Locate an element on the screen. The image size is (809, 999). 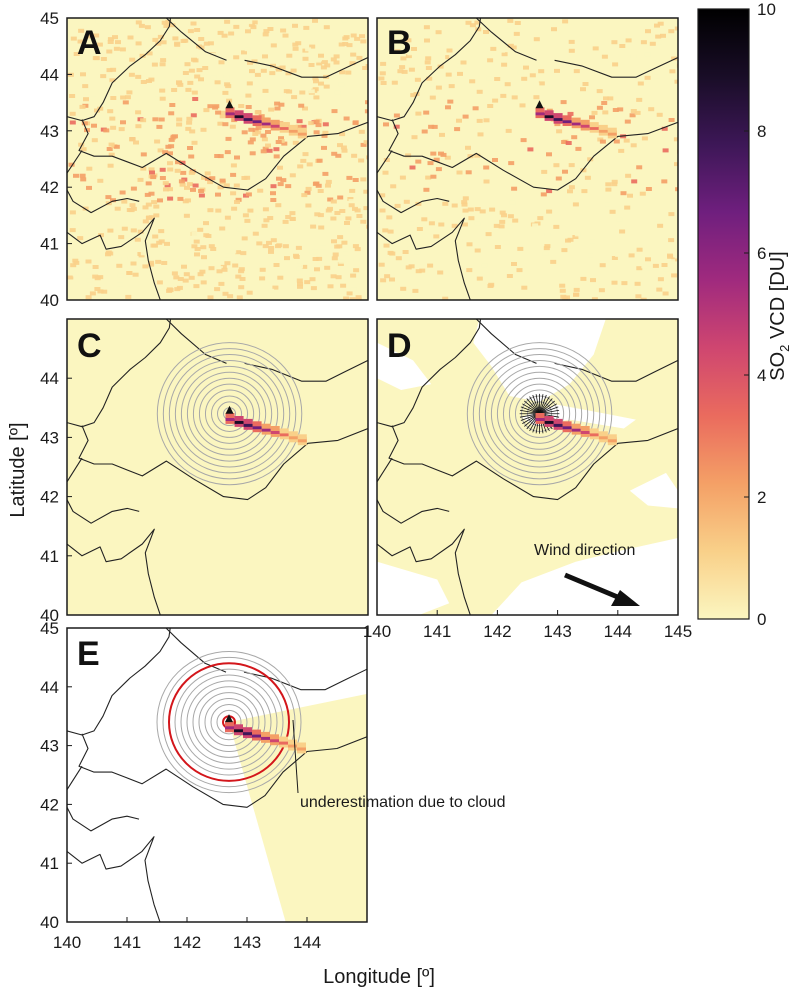
panel-c: C is located at coordinates (217, 467).